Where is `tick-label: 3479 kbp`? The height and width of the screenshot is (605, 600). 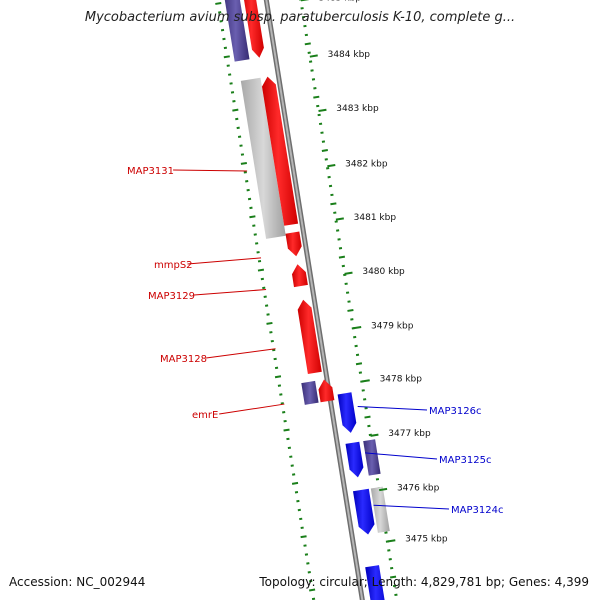 tick-label: 3479 kbp is located at coordinates (392, 326).